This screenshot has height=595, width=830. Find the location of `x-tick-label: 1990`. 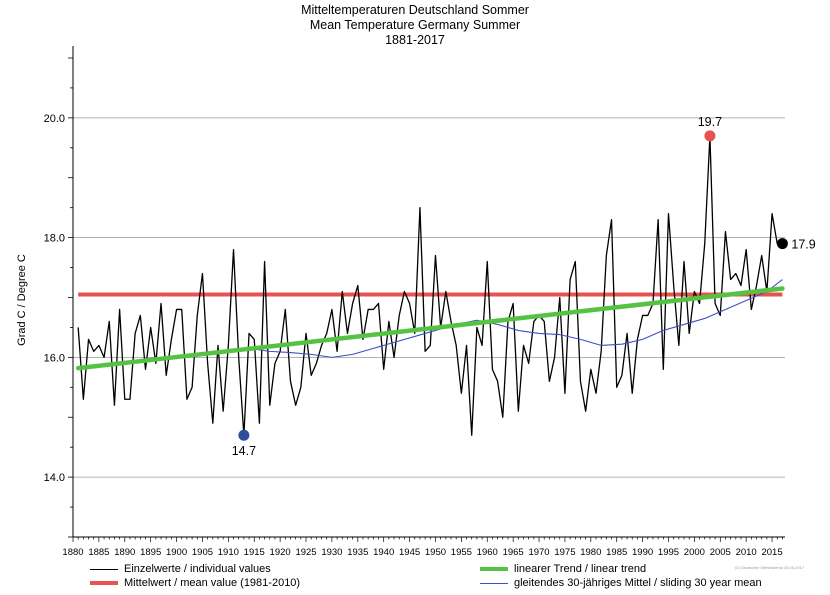

x-tick-label: 1990 is located at coordinates (642, 552).